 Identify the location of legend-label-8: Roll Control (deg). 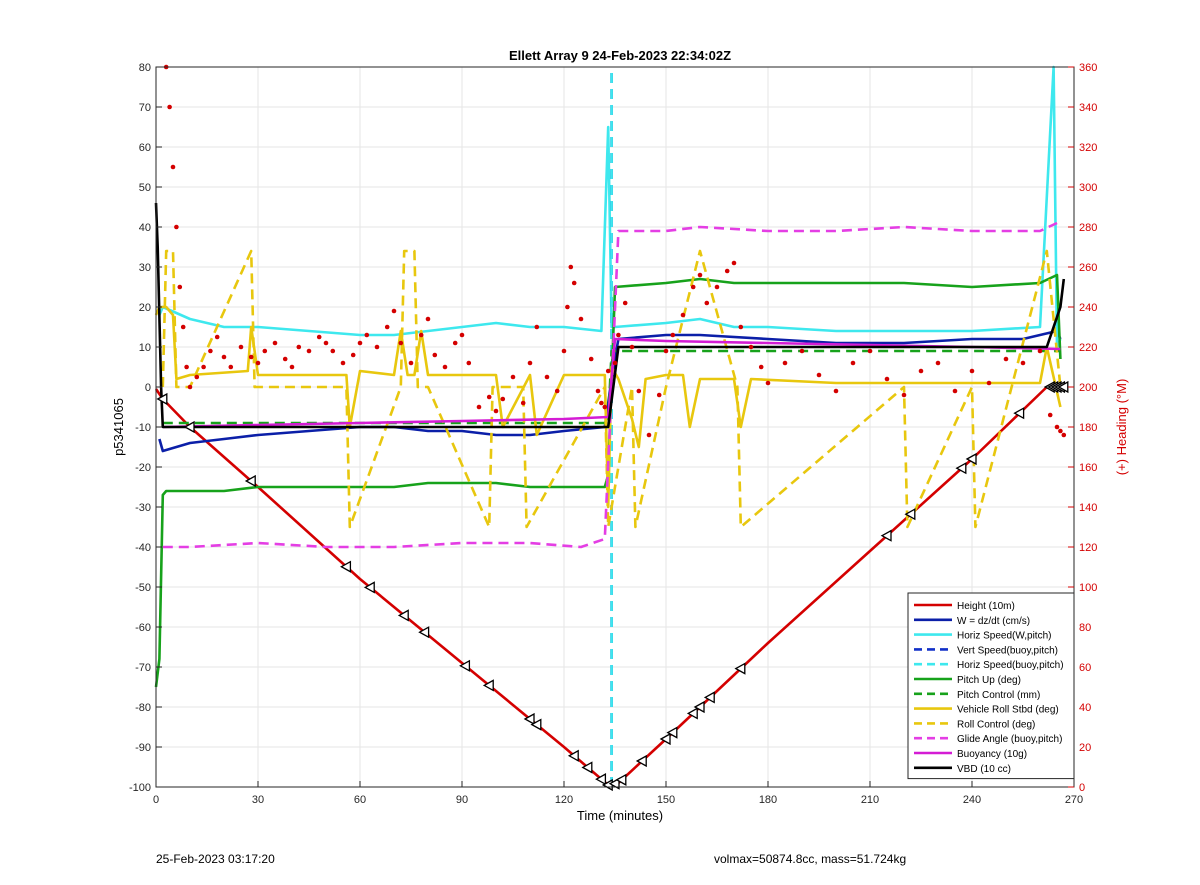
(996, 724).